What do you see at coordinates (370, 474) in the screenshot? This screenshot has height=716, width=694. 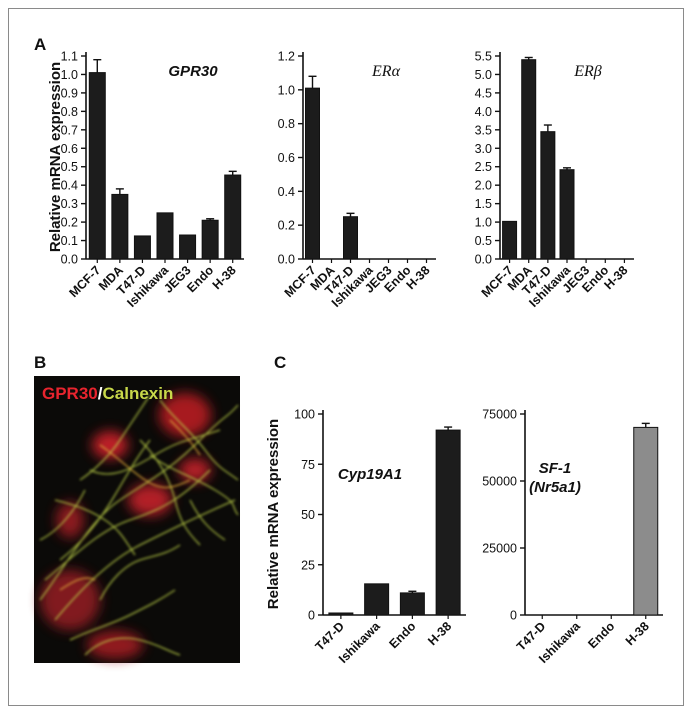 I see `chart-title: Cyp19A1` at bounding box center [370, 474].